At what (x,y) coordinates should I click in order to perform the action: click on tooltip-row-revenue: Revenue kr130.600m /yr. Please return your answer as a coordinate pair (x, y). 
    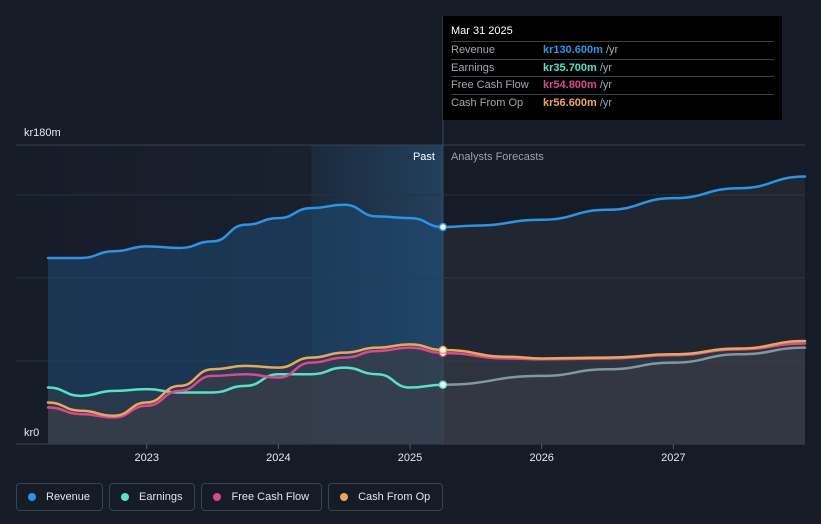
    Looking at the image, I should click on (612, 50).